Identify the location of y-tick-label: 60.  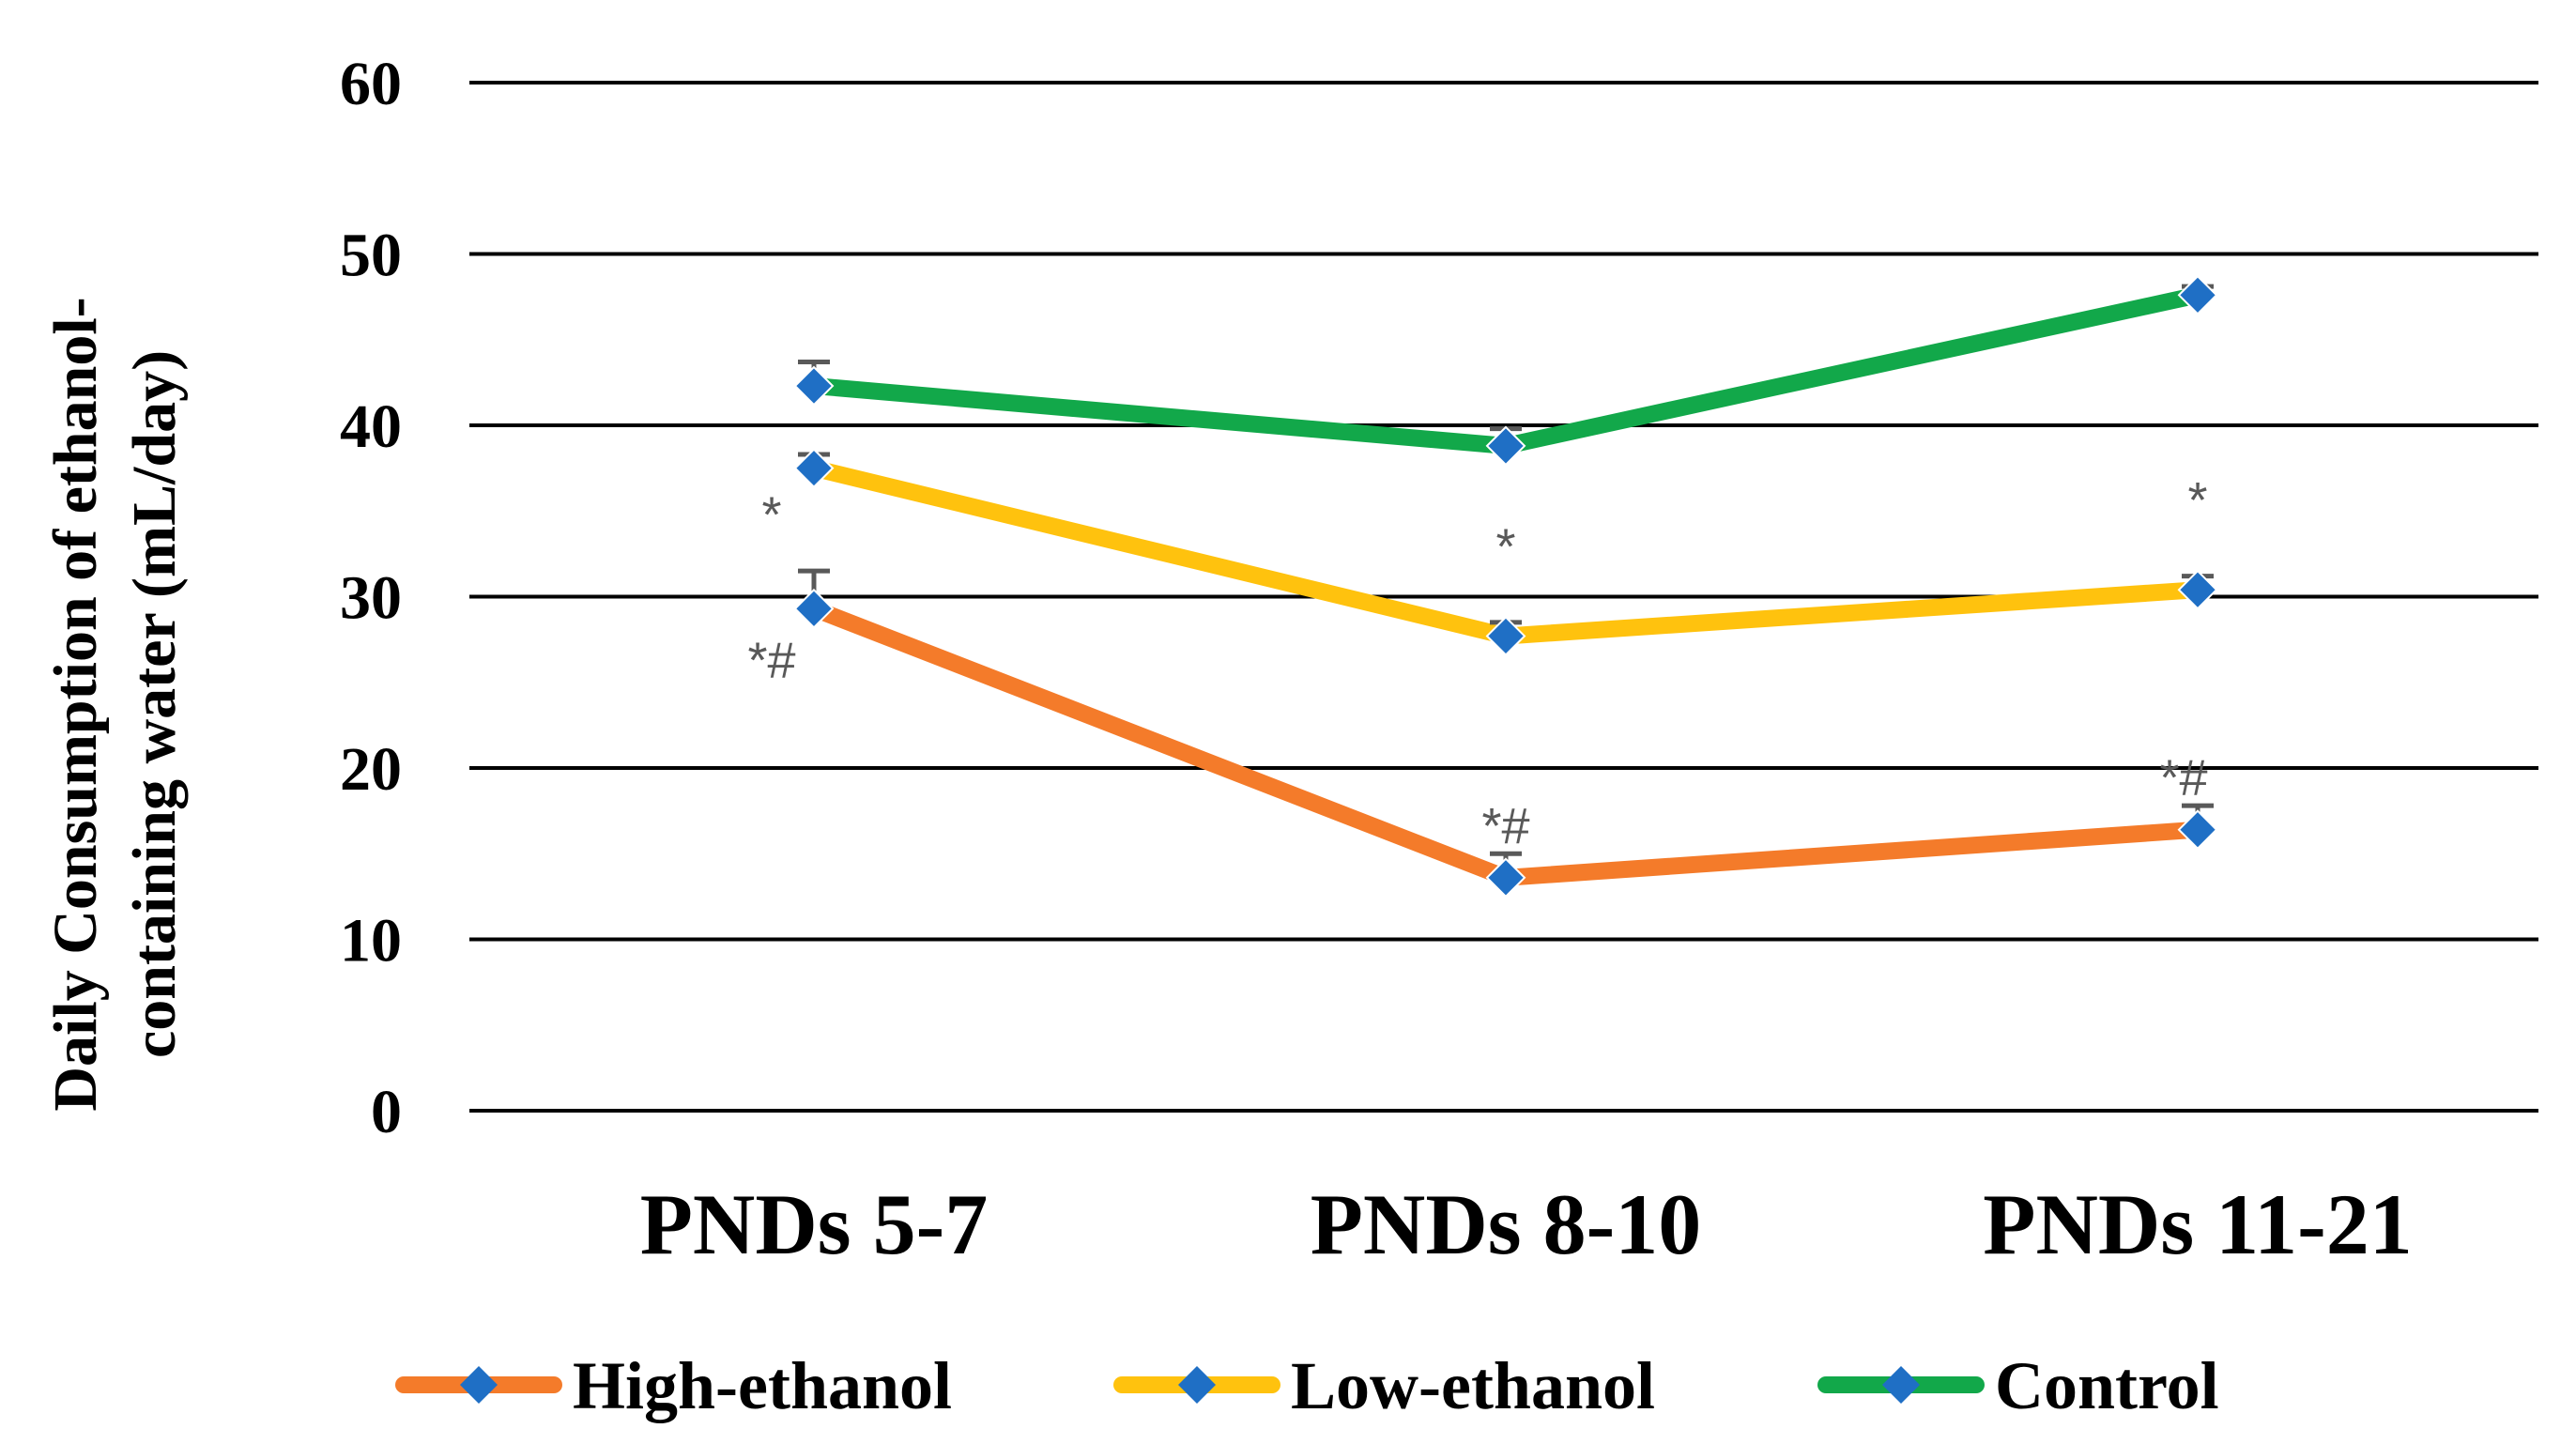
(371, 84).